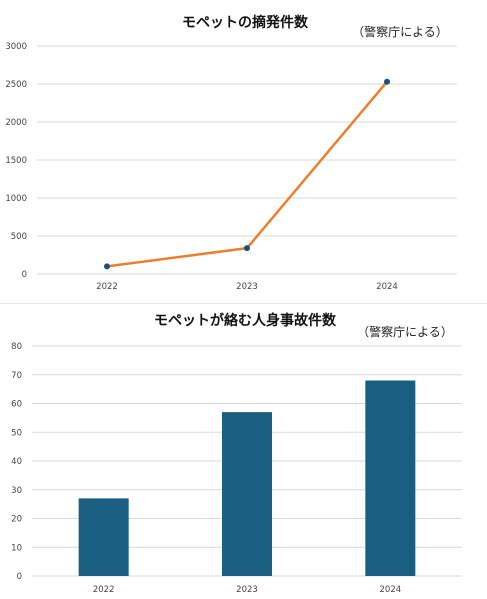  What do you see at coordinates (245, 320) in the screenshot?
I see `chart2-title: モペットが絡む人身事故件数` at bounding box center [245, 320].